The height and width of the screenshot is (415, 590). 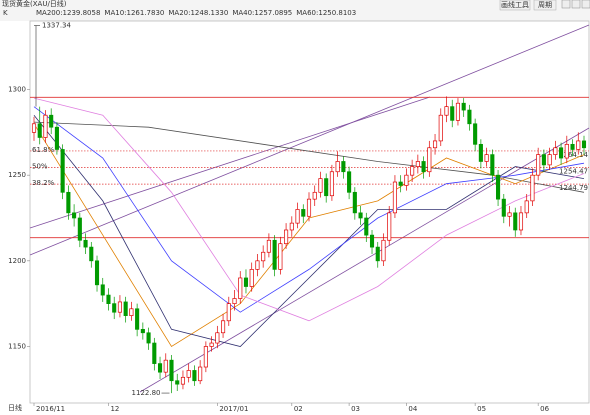 What do you see at coordinates (134, 13) in the screenshot?
I see `legend-entry: MA10:1261.7830` at bounding box center [134, 13].